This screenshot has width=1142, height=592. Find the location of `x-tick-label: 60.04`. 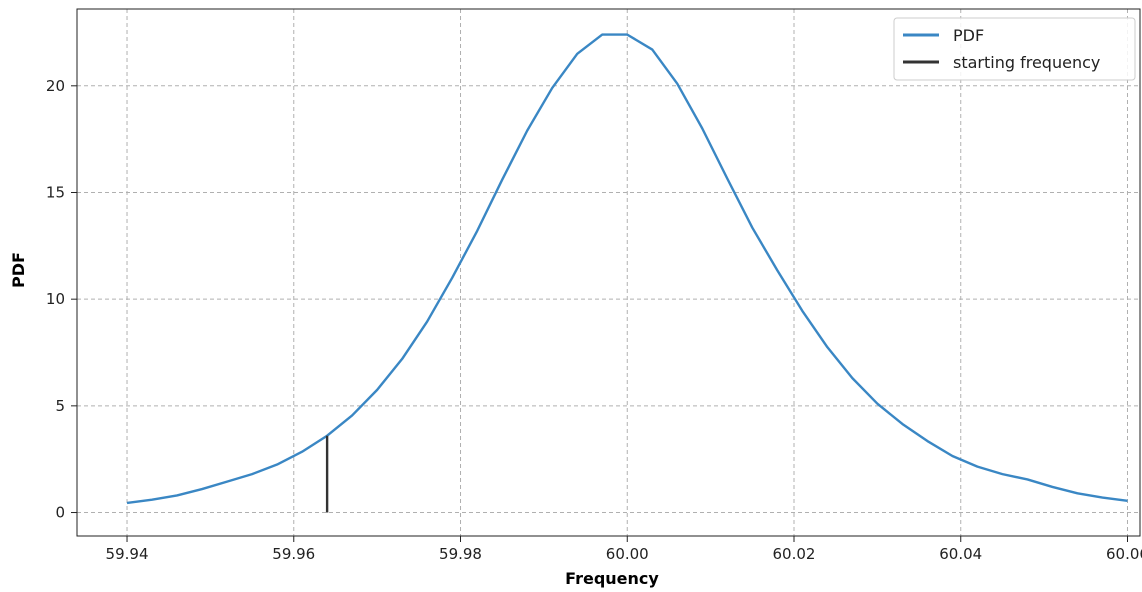

x-tick-label: 60.04 is located at coordinates (960, 554).